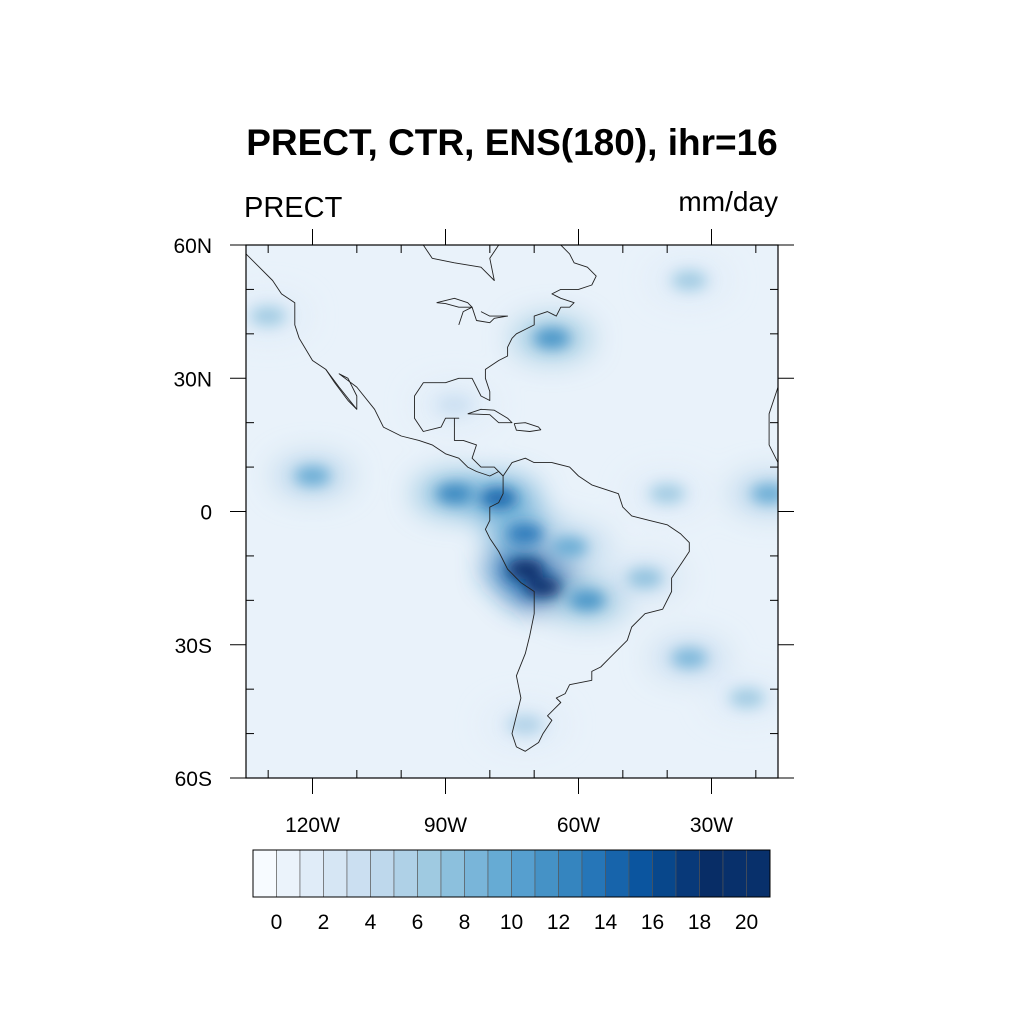  I want to click on precip-core-north-atlantic-storm, so click(551, 338).